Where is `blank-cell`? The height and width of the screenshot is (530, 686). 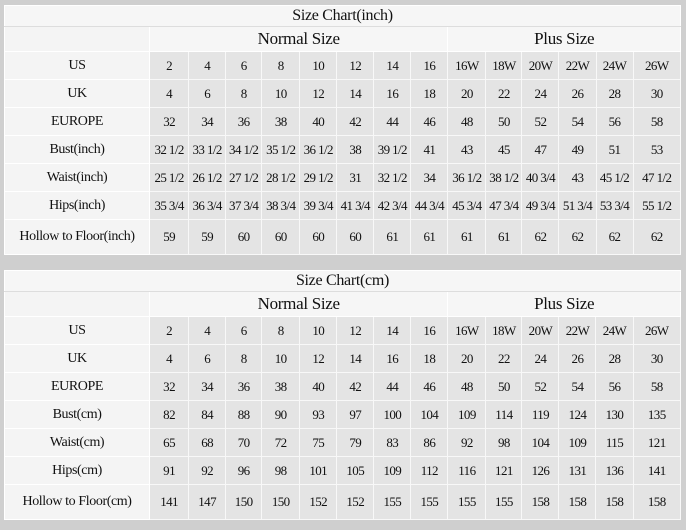
blank-cell is located at coordinates (77, 304).